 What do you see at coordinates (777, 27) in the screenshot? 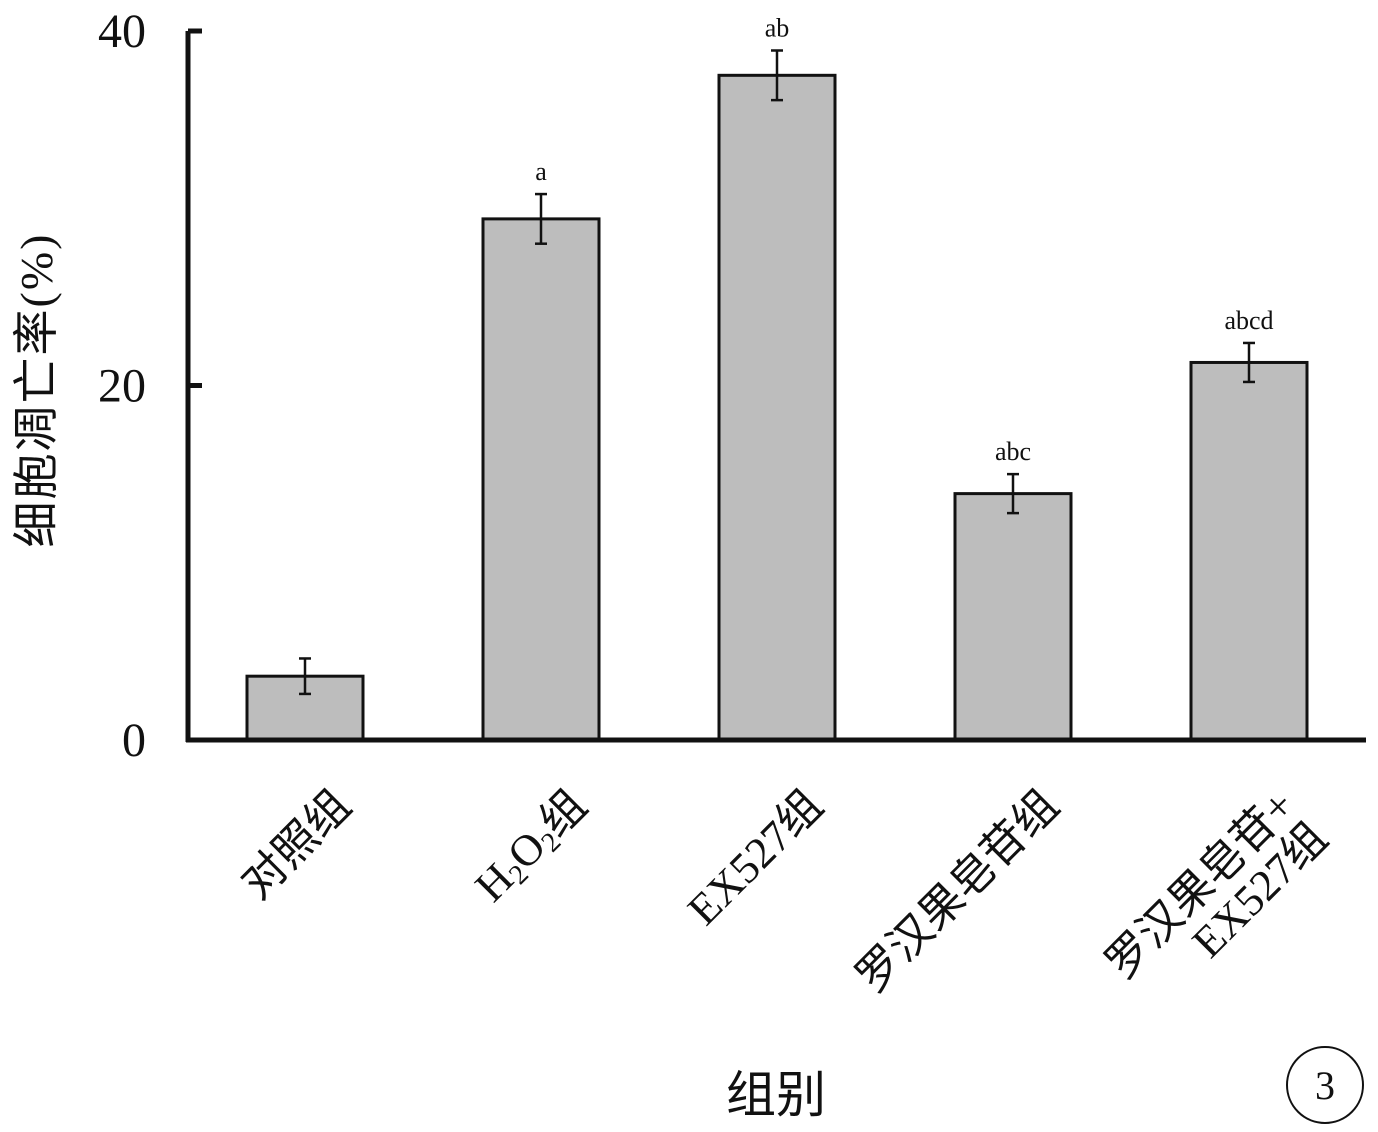
I see `significance-label-3: ab` at bounding box center [777, 27].